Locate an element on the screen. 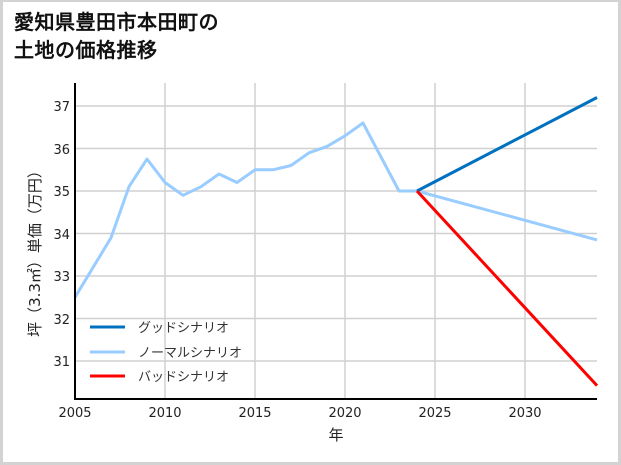  legend-label-bad: バッドシナリオ is located at coordinates (183, 377).